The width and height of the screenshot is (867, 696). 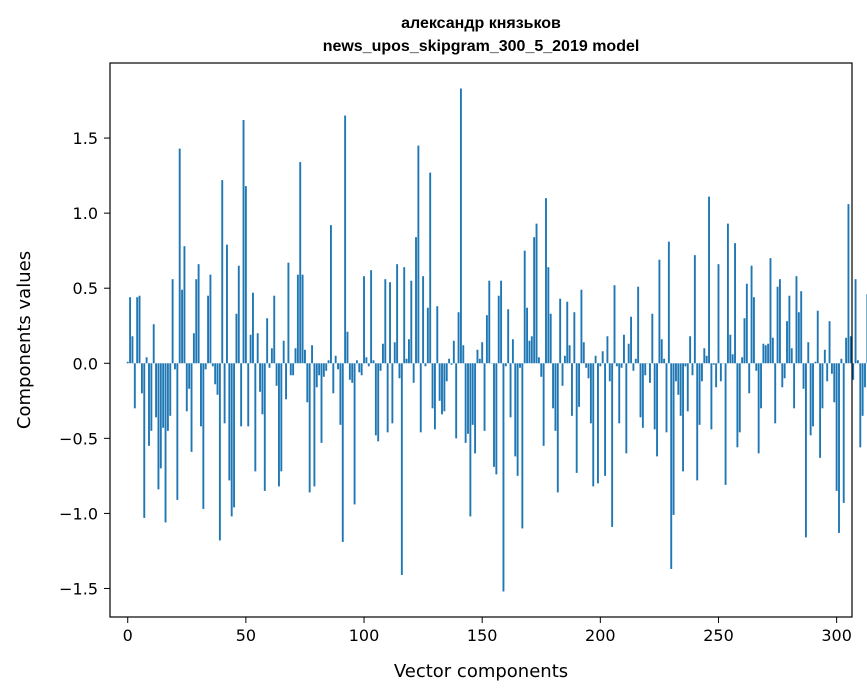 I want to click on chart-title-line1: александр князьков, so click(x=481, y=23).